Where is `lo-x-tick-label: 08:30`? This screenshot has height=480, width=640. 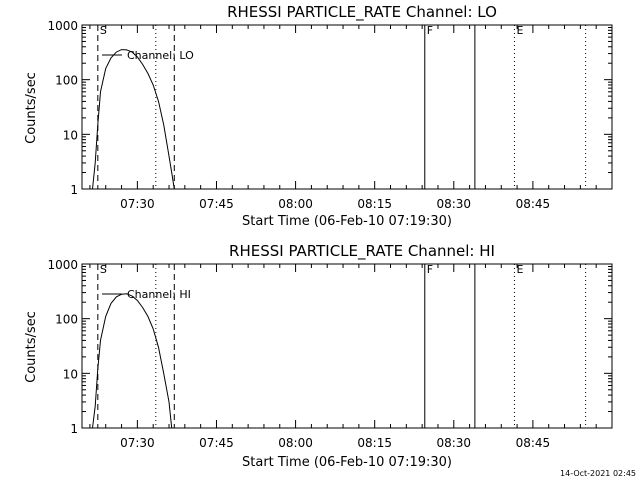
lo-x-tick-label: 08:30 is located at coordinates (453, 204).